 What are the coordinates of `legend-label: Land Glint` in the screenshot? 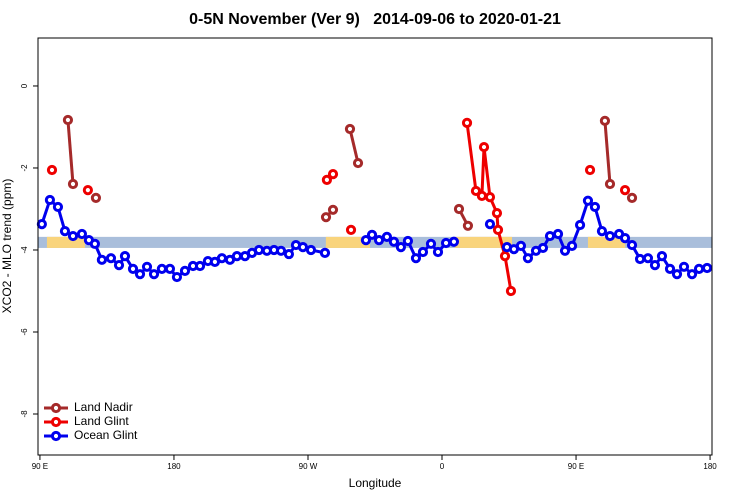 It's located at (101, 421).